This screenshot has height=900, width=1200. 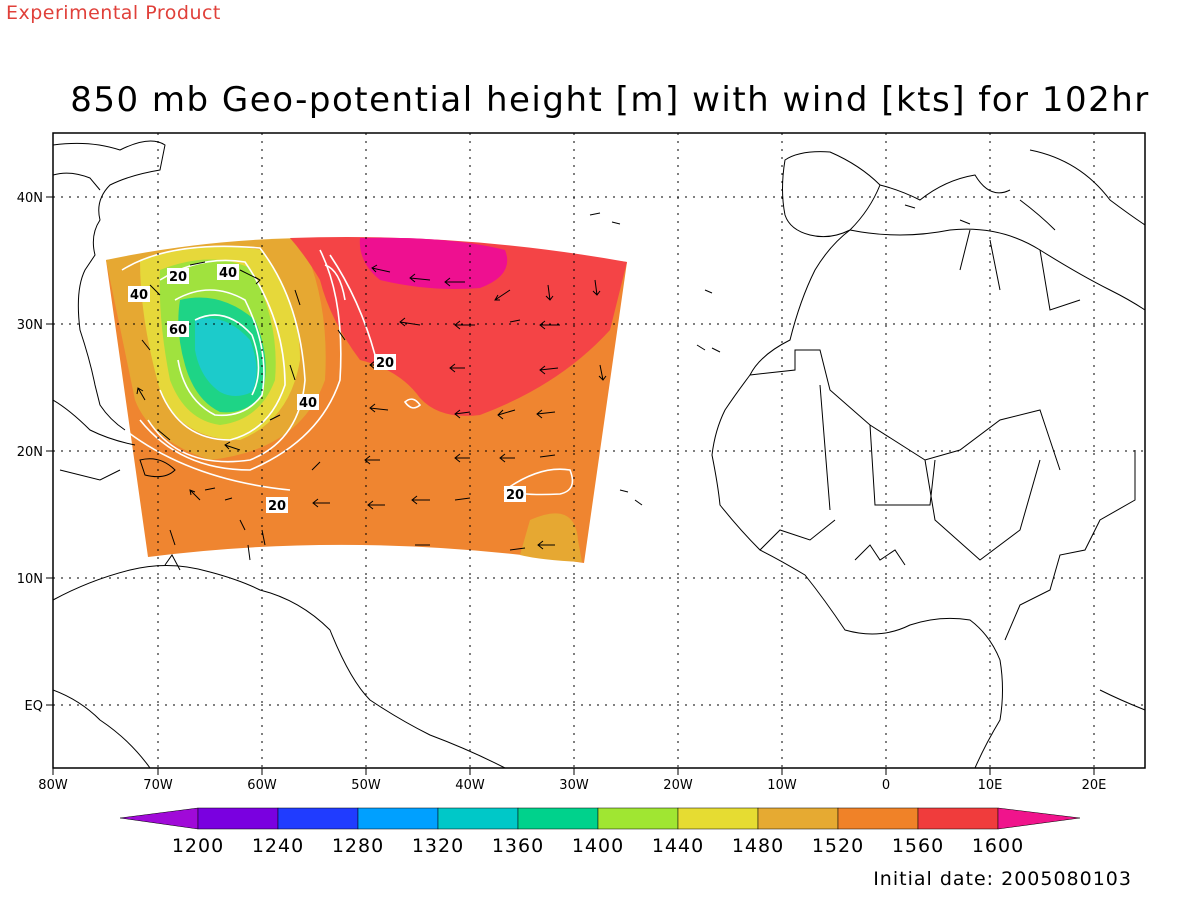 I want to click on colorbar-low-arrow, so click(x=159, y=818).